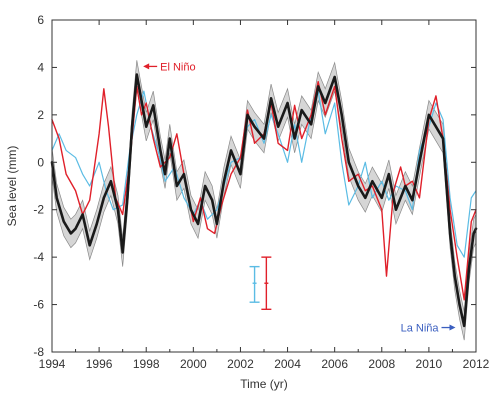 This screenshot has height=413, width=500. Describe the element at coordinates (38, 352) in the screenshot. I see `y-tick-label: -8` at that location.